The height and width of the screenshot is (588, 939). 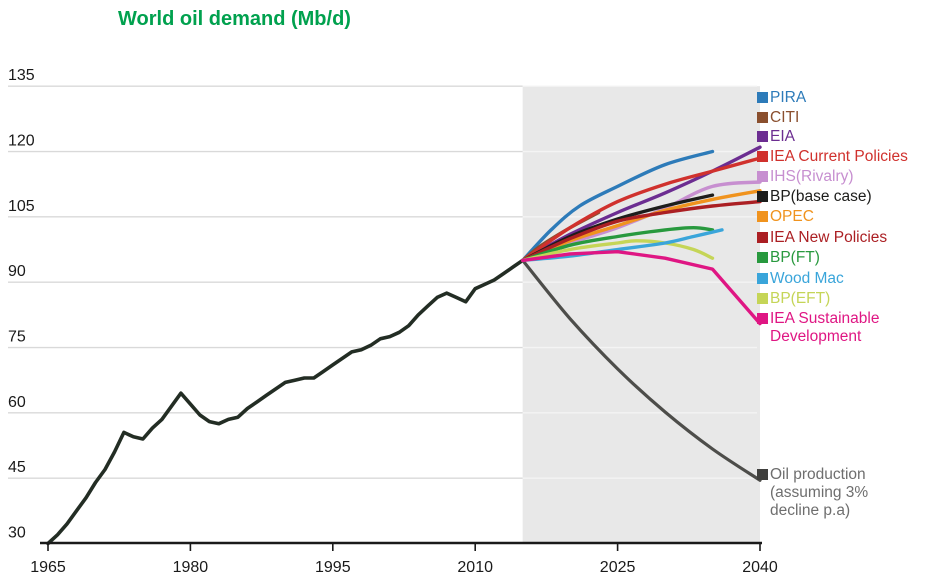 I want to click on x-tick-label-1965: 1965, so click(x=48, y=567).